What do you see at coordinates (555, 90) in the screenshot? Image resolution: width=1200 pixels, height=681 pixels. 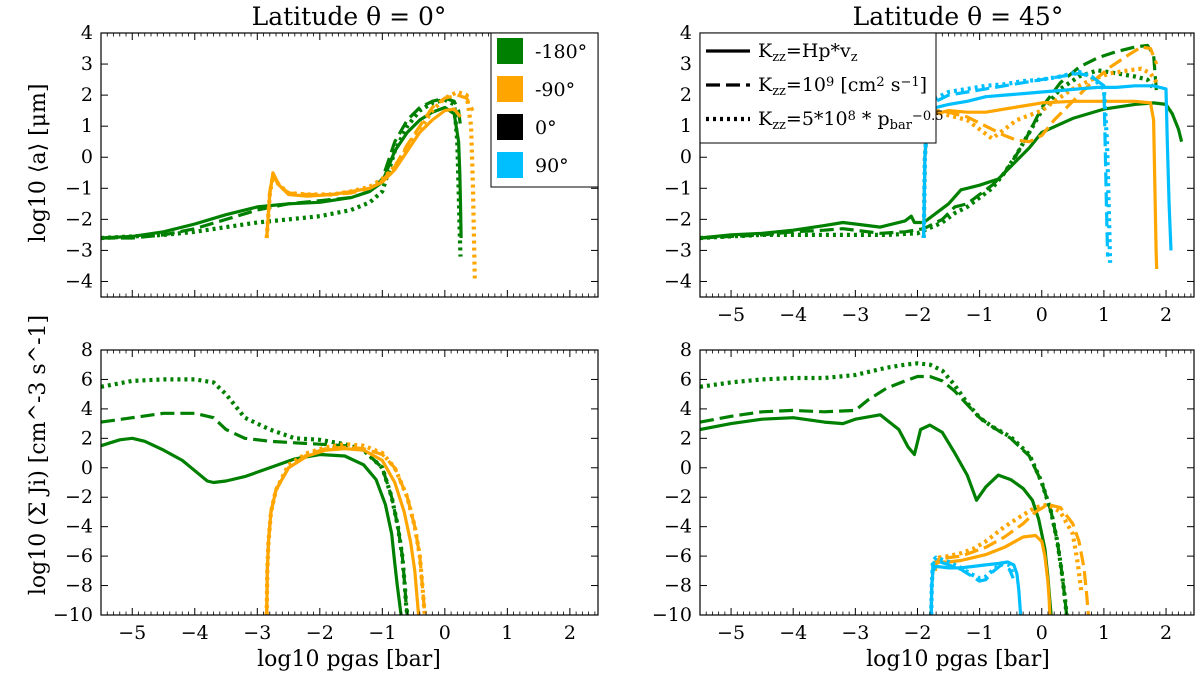 I see `legend-label: -90°` at bounding box center [555, 90].